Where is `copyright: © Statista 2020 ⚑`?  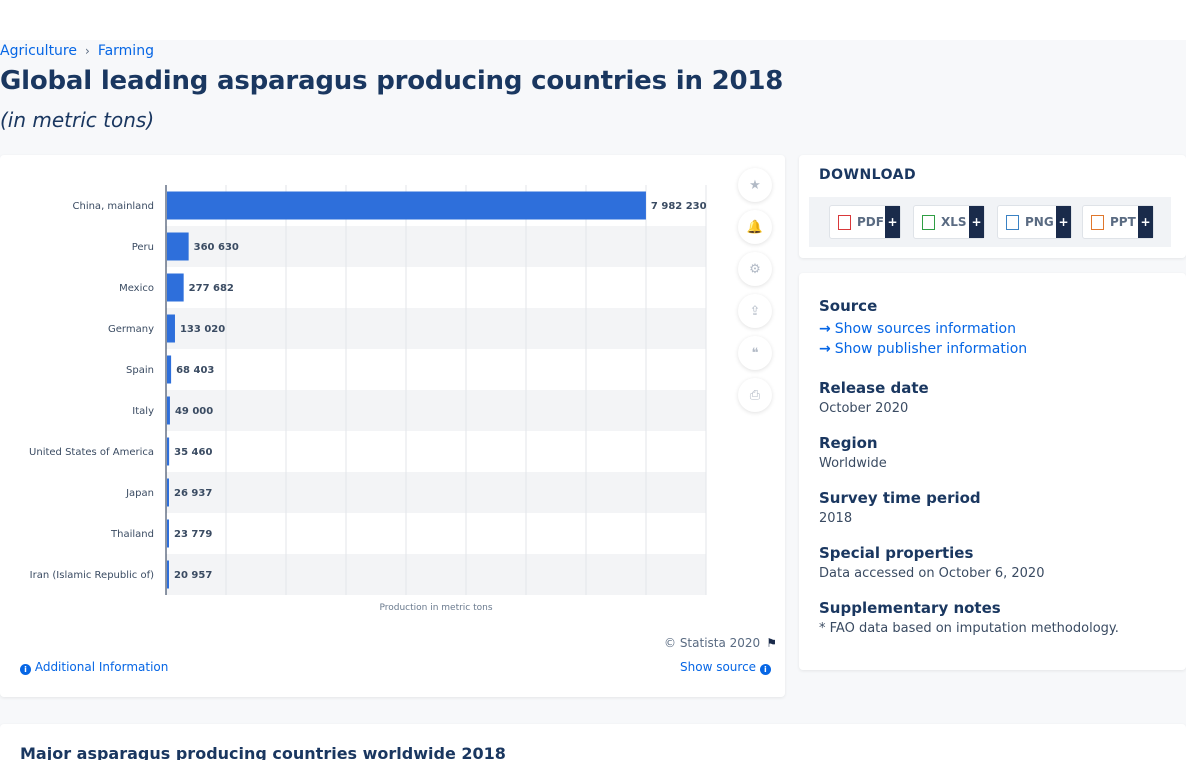 copyright: © Statista 2020 ⚑ is located at coordinates (720, 643).